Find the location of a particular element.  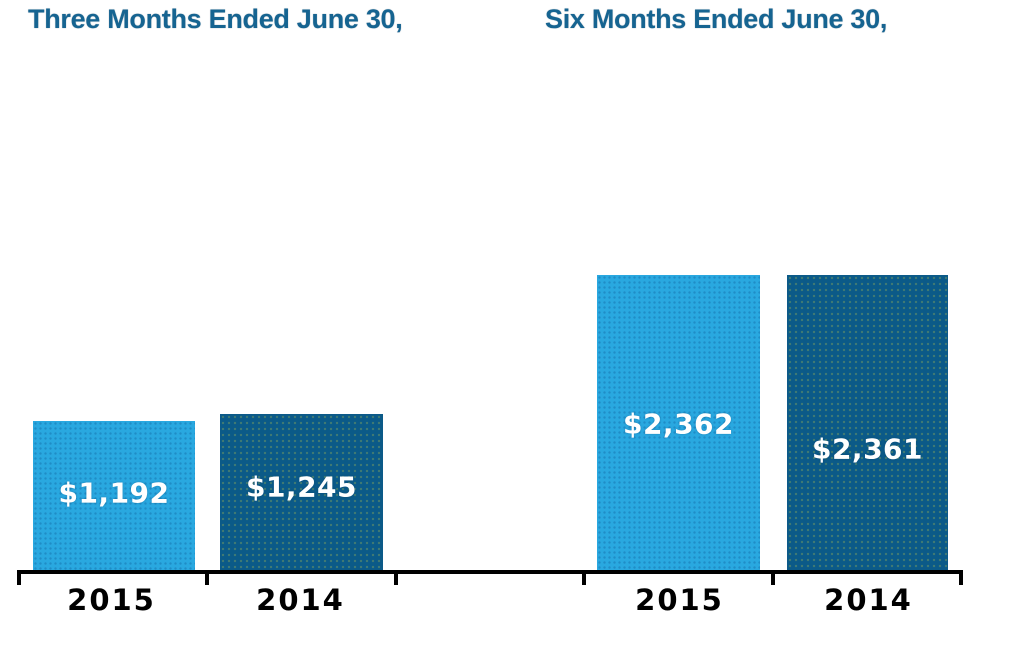

bar-value-label: $2,362 is located at coordinates (678, 424).